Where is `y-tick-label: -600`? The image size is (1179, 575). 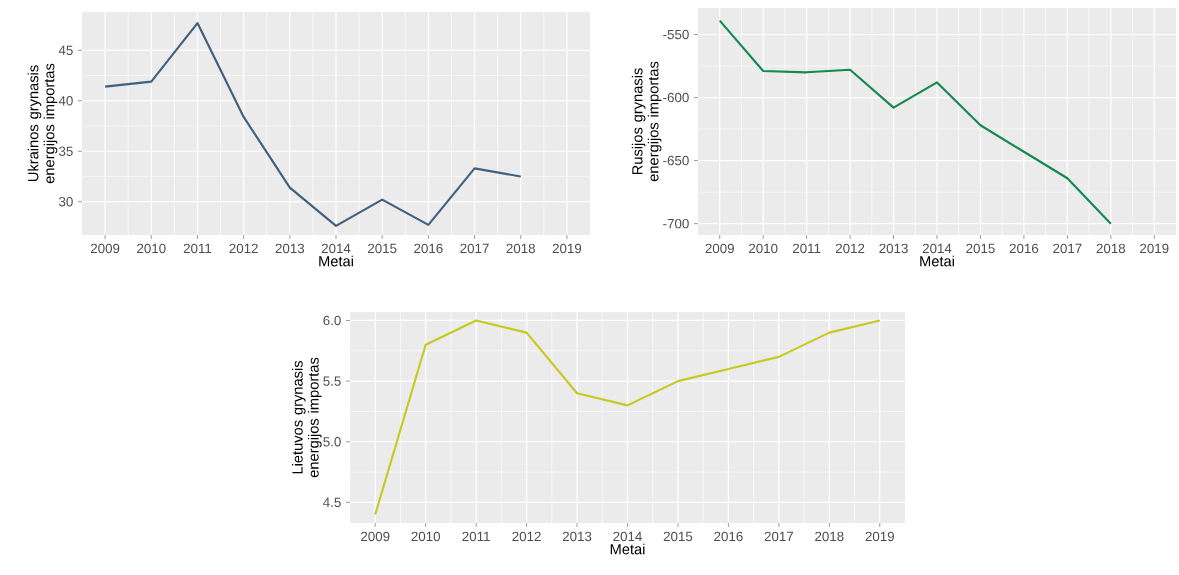
y-tick-label: -600 is located at coordinates (676, 97).